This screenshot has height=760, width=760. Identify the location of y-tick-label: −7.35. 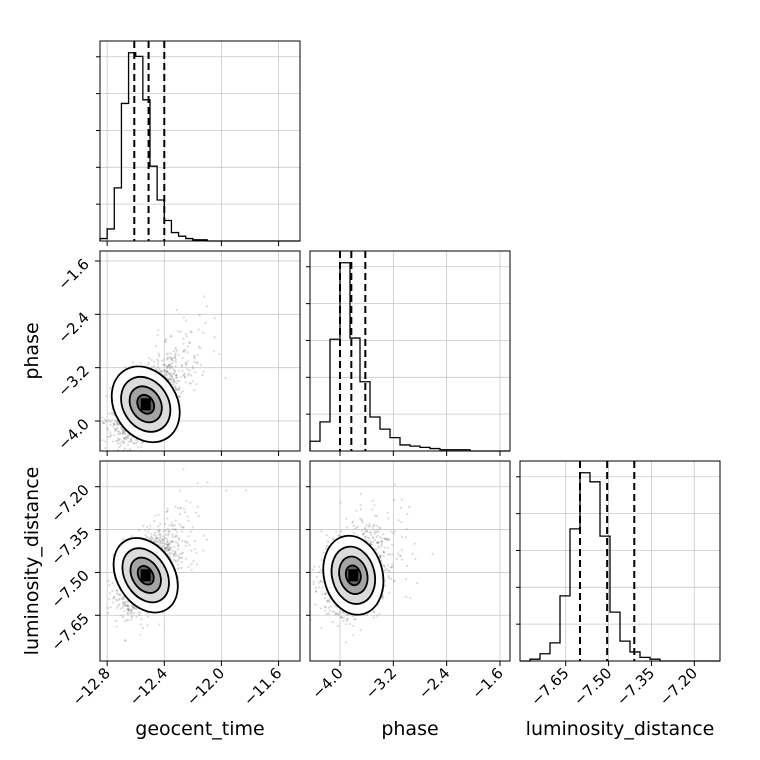
(70, 546).